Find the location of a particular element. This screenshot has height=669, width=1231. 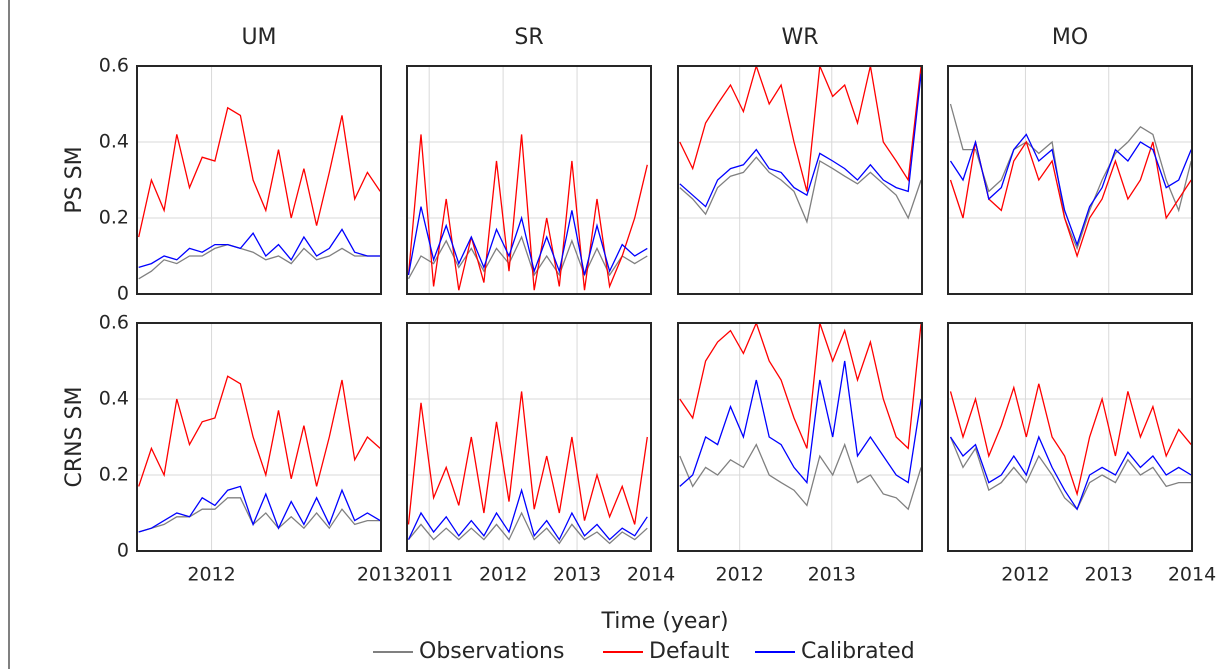

y-axis-label: PS SM is located at coordinates (74, 179).